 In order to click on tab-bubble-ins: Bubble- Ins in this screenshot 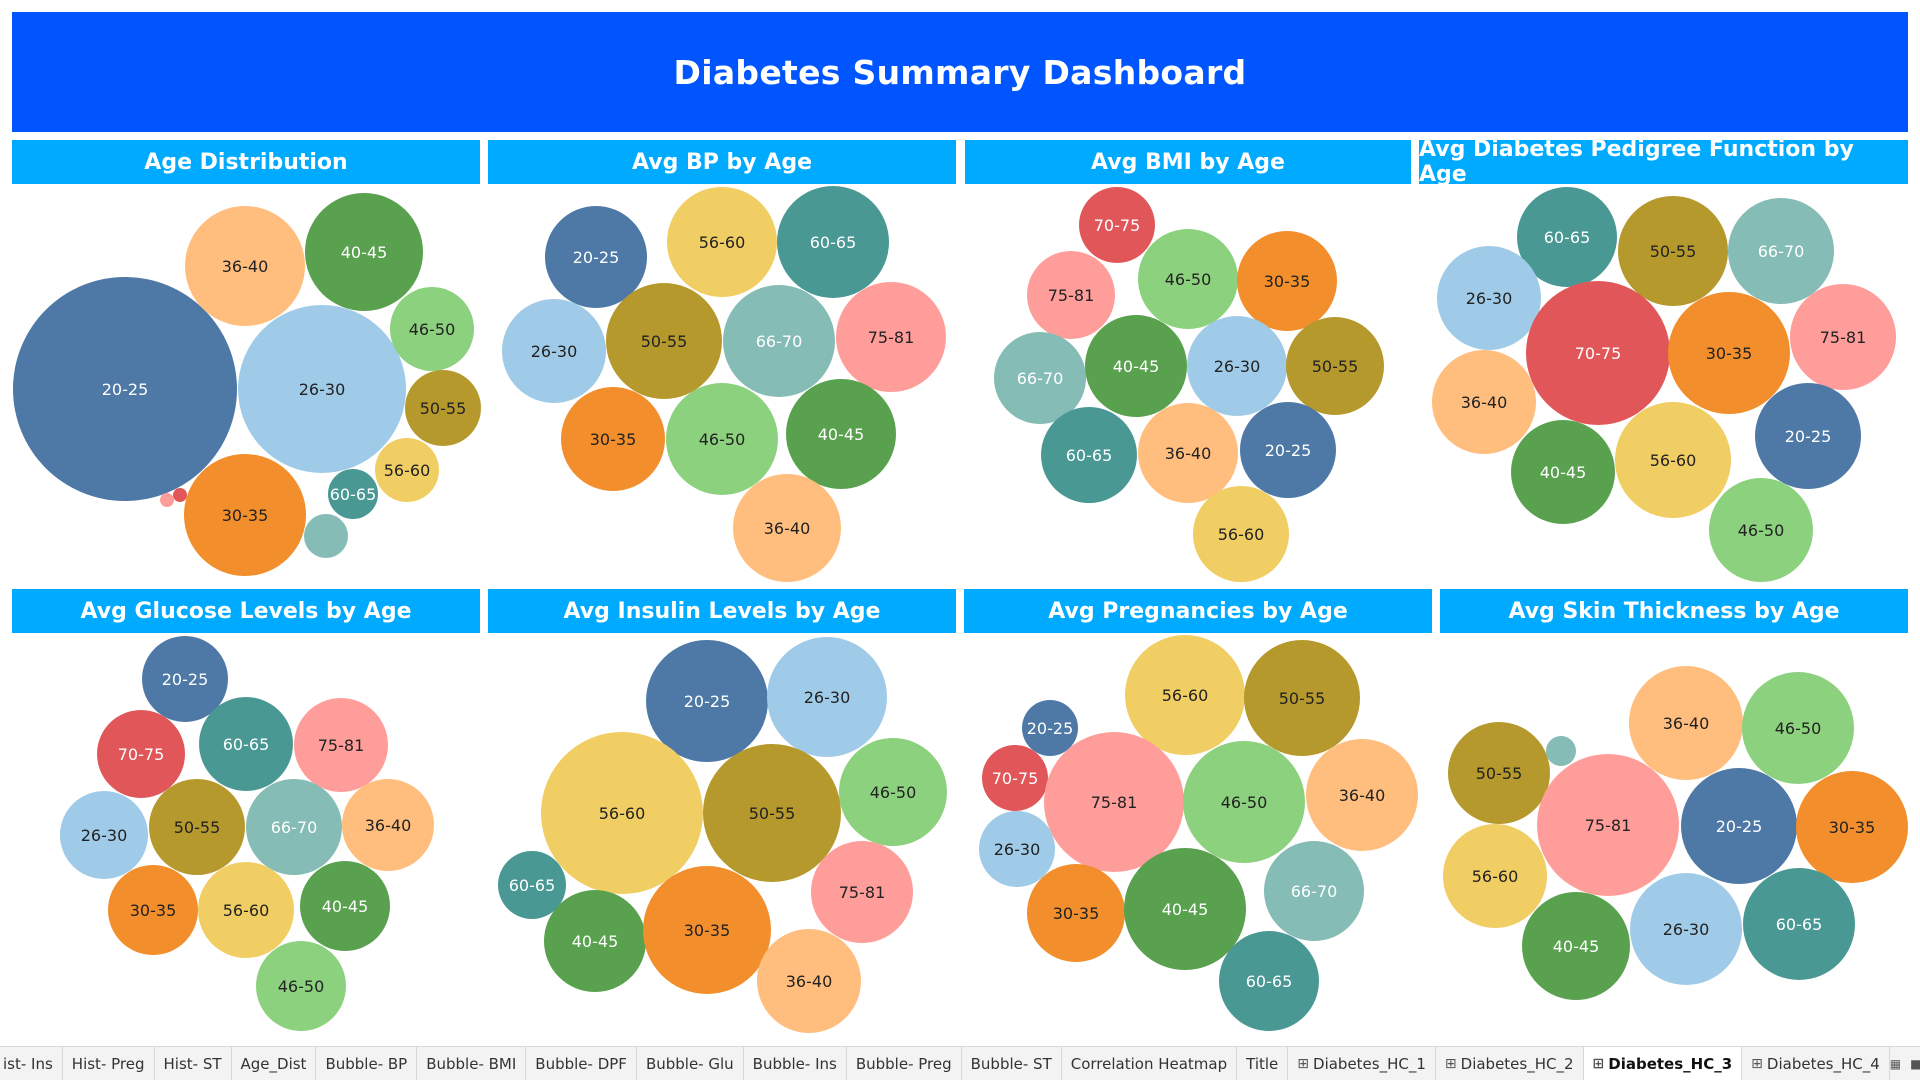, I will do `click(795, 1063)`.